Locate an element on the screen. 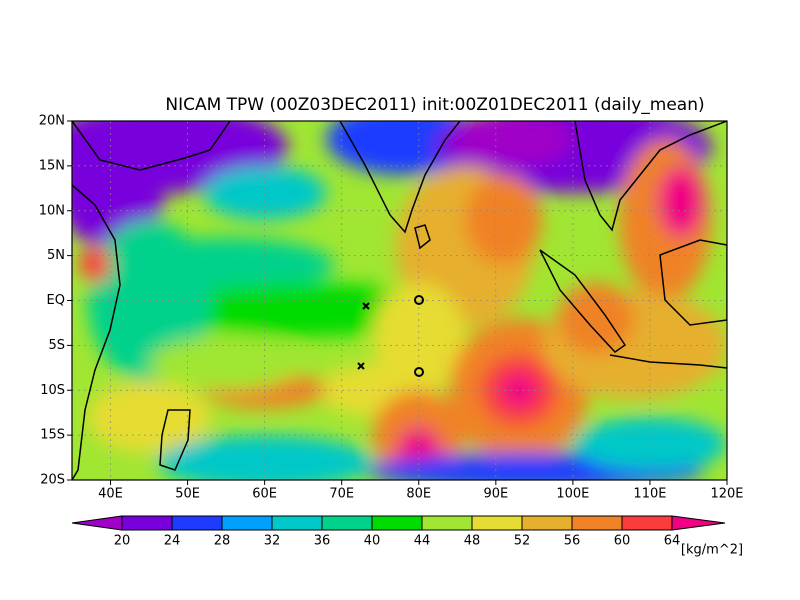  colorbar-label: 32 is located at coordinates (272, 541).